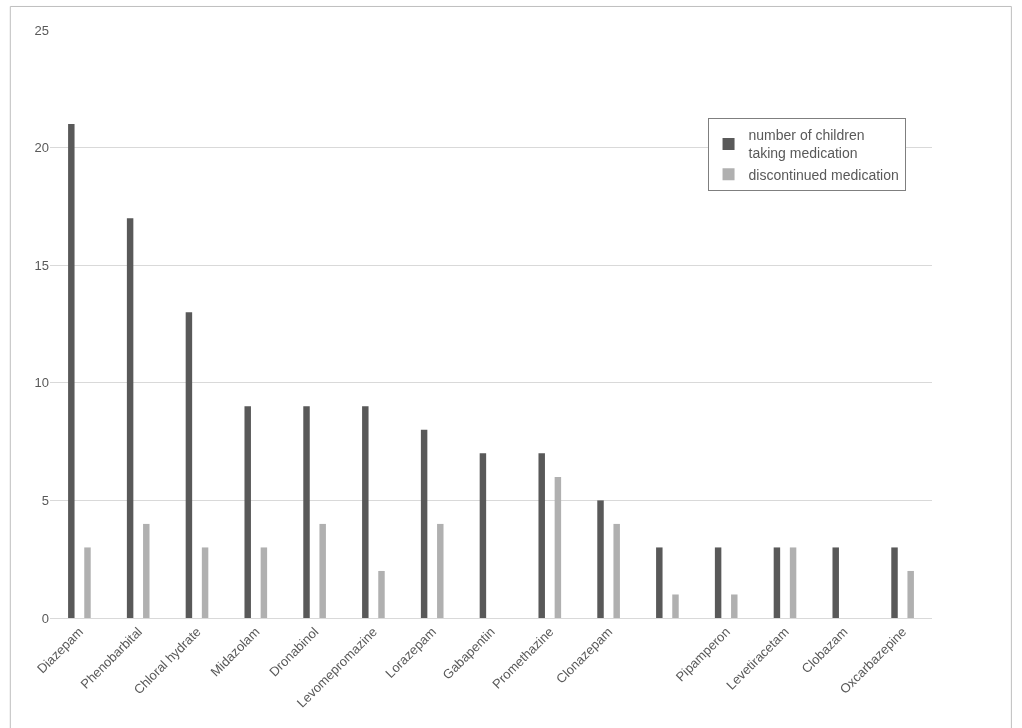  I want to click on y-tick-label: 10, so click(41, 383).